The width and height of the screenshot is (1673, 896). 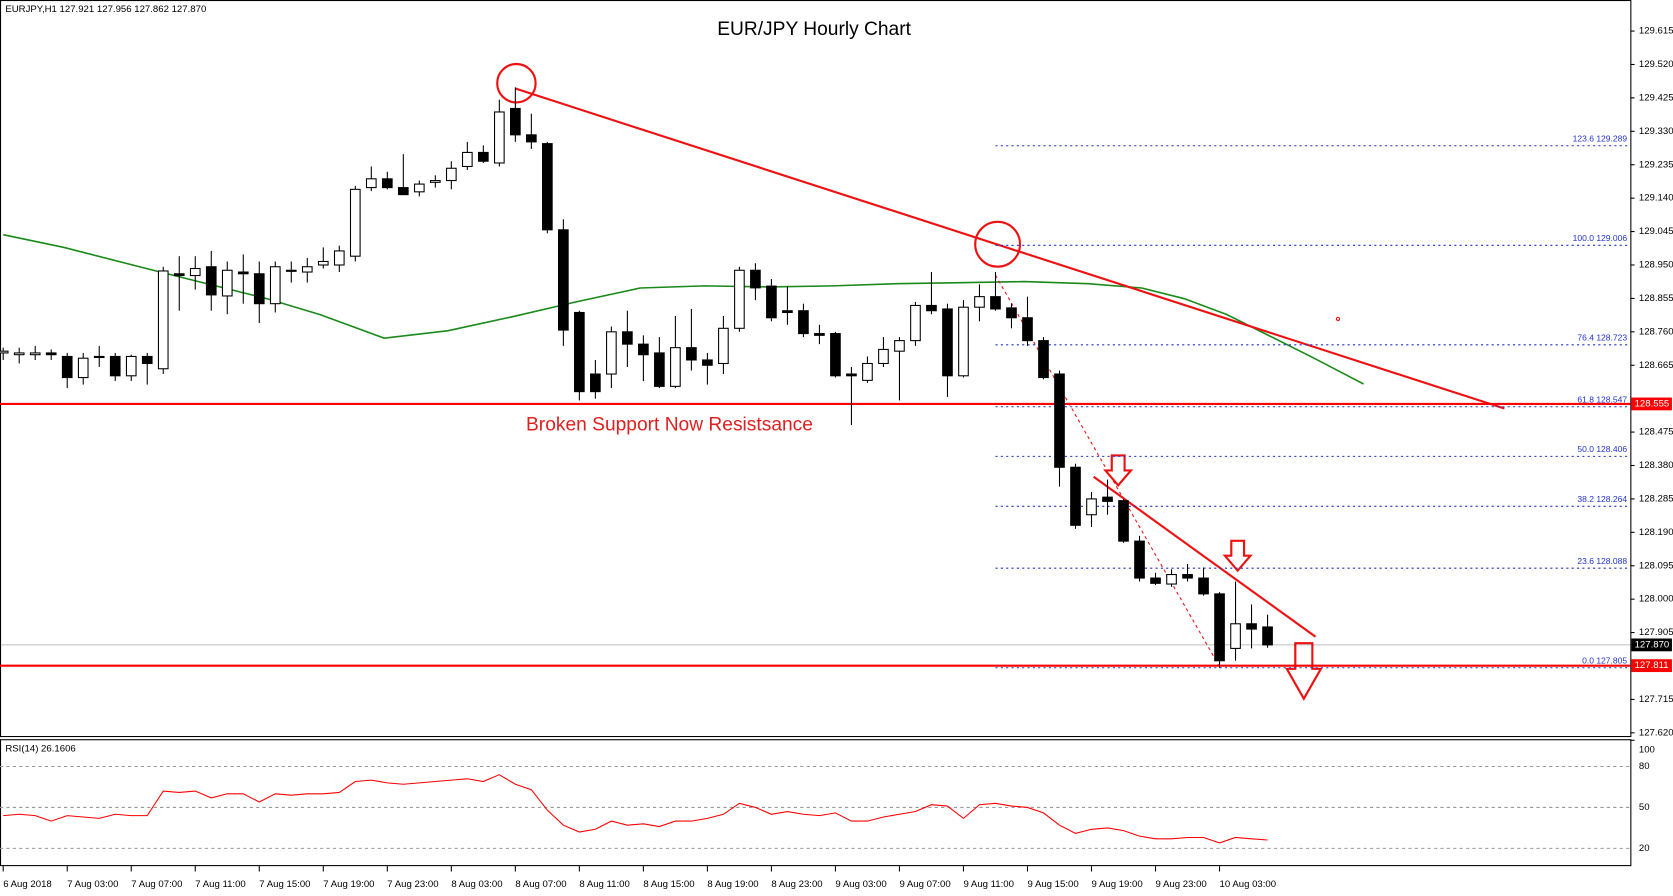 What do you see at coordinates (668, 884) in the screenshot?
I see `x-tick-label: 8 Aug 15:00` at bounding box center [668, 884].